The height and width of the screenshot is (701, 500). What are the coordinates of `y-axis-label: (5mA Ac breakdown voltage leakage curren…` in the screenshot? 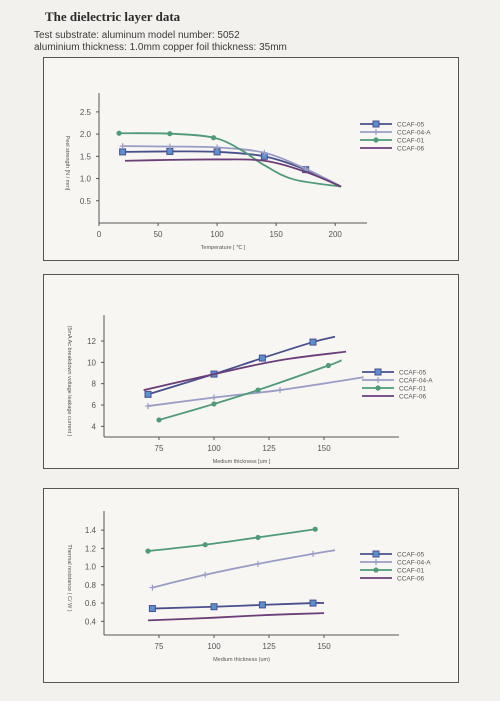 It's located at (69, 381).